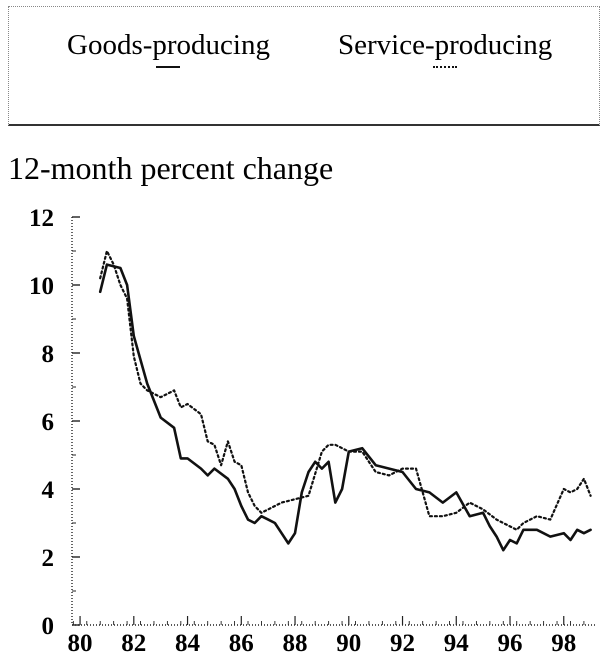 The width and height of the screenshot is (603, 658). I want to click on x-tick-label-90: 90, so click(348, 643).